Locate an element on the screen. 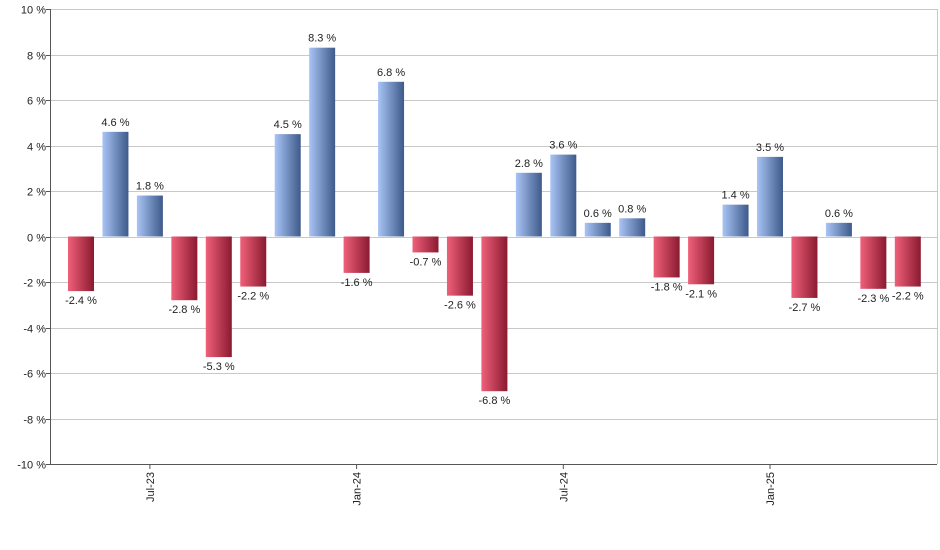 This screenshot has height=550, width=940. data-label: 1.8 % is located at coordinates (150, 187).